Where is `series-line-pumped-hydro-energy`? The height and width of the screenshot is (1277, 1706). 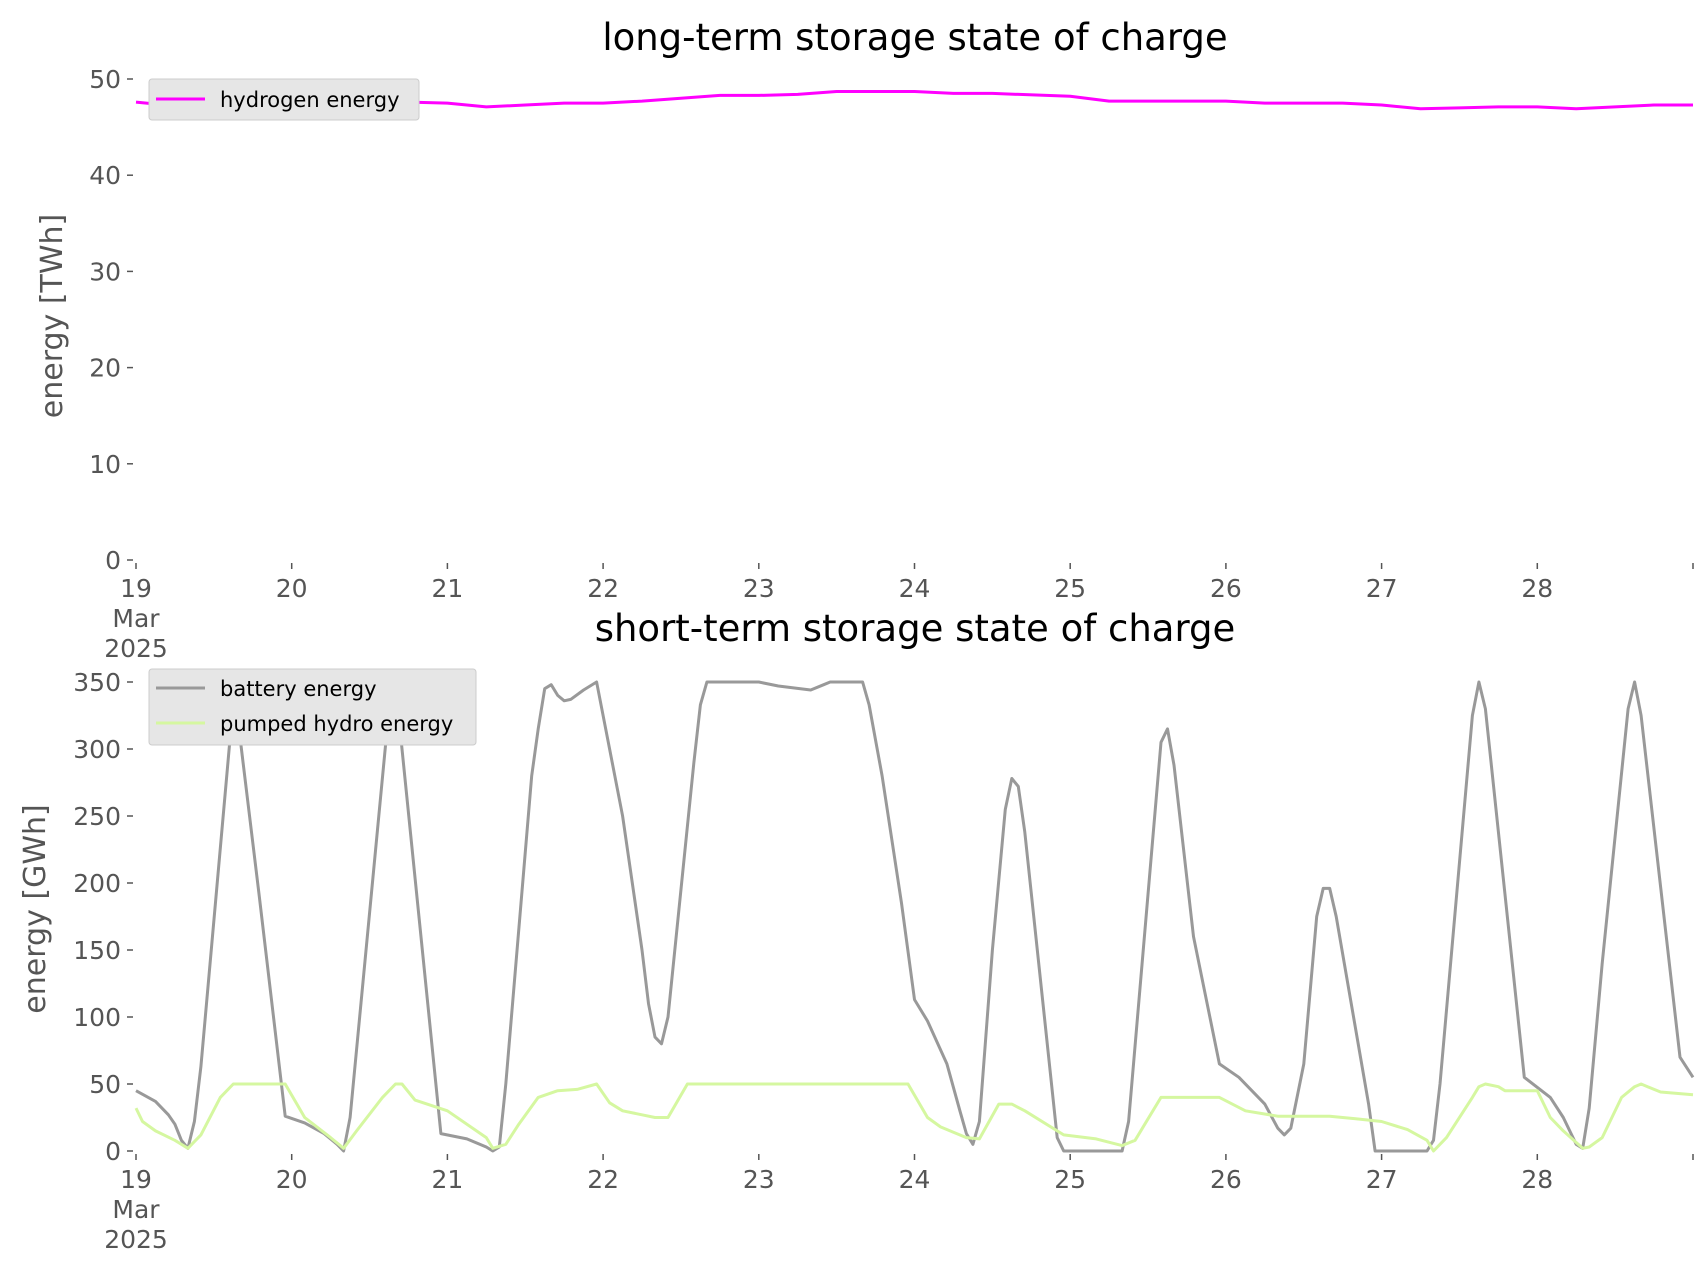 series-line-pumped-hydro-energy is located at coordinates (914, 1117).